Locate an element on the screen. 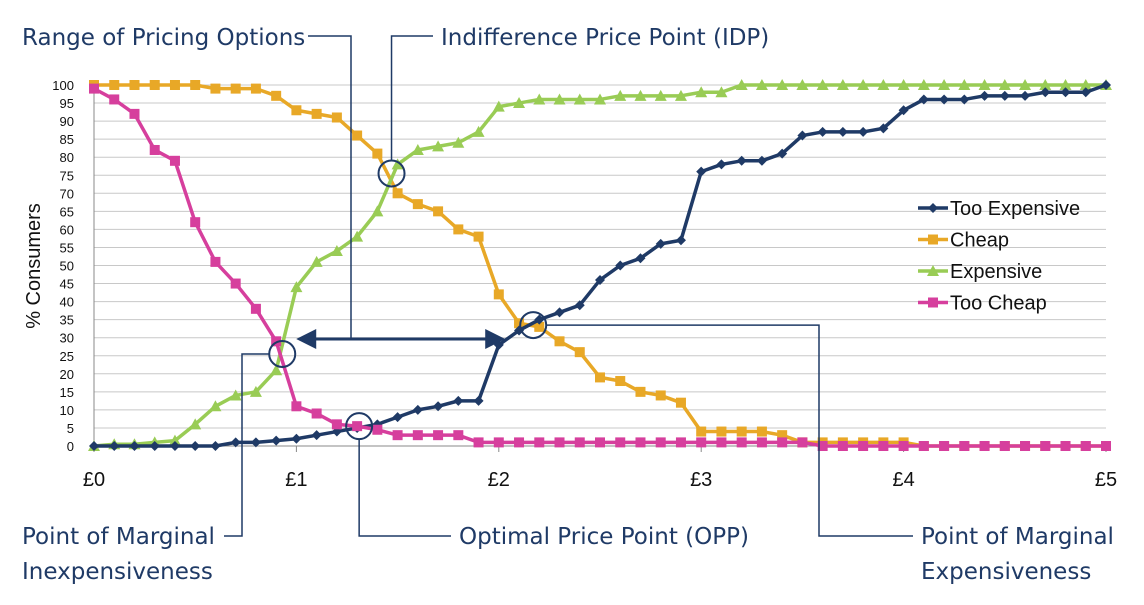 This screenshot has width=1144, height=605. y-tick-label: 70 is located at coordinates (67, 193).